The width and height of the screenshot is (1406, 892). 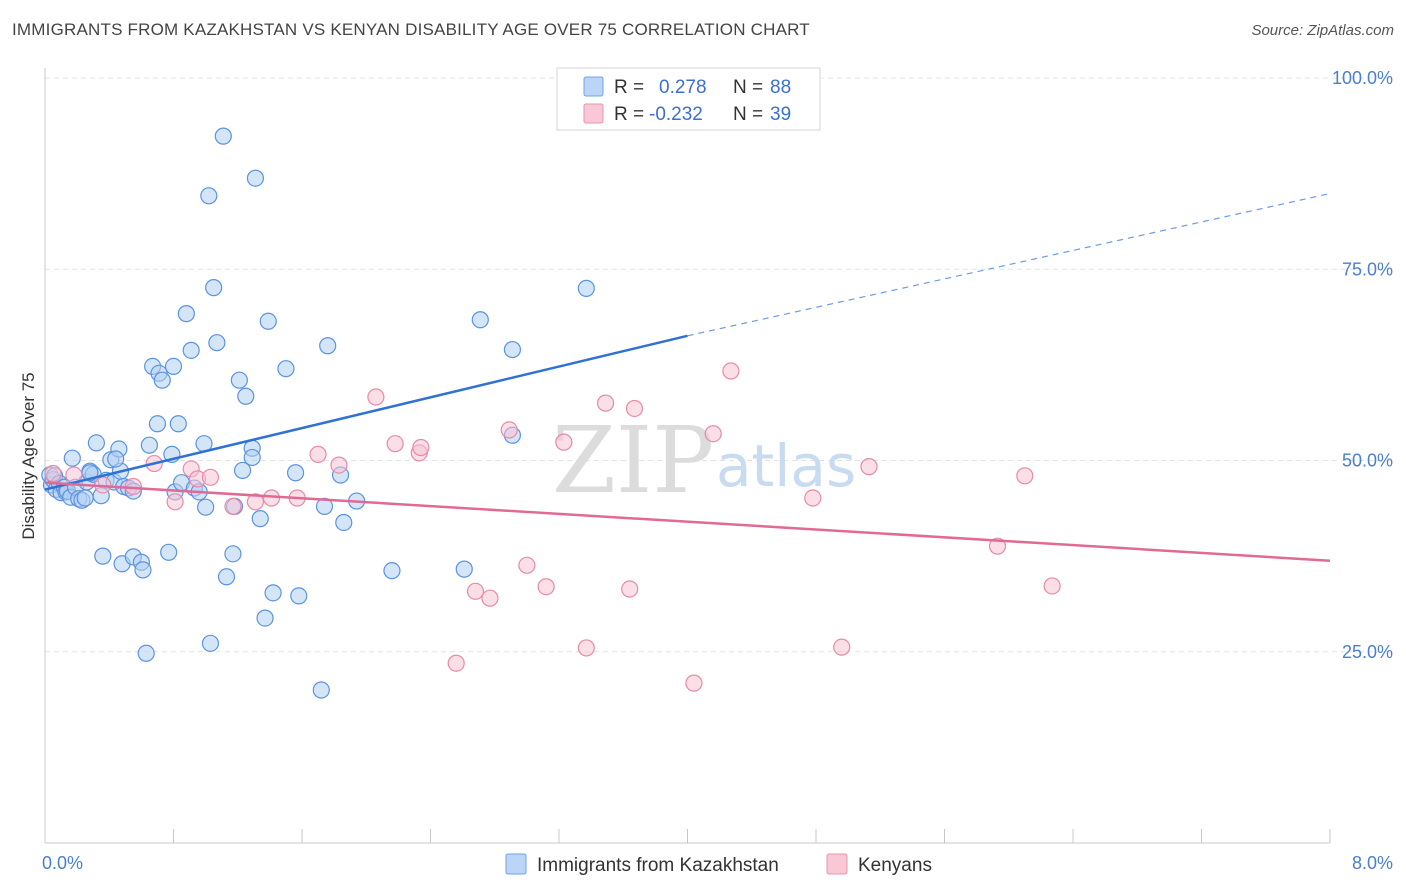 What do you see at coordinates (687, 521) in the screenshot?
I see `trend-line-kenyans` at bounding box center [687, 521].